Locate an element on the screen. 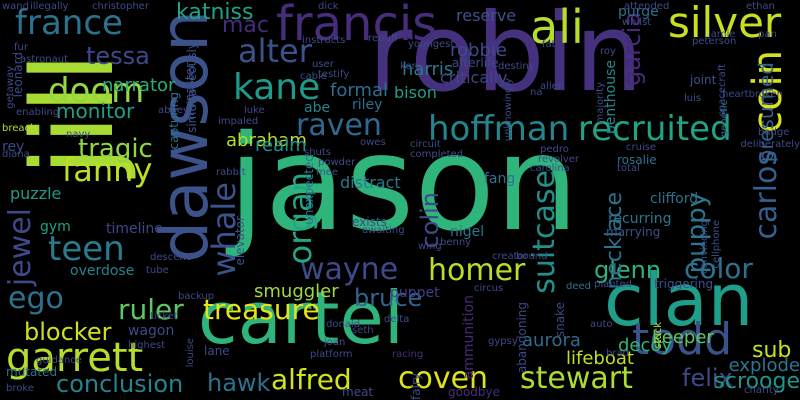 This screenshot has width=800, height=400. word-aurora: aurora is located at coordinates (551, 340).